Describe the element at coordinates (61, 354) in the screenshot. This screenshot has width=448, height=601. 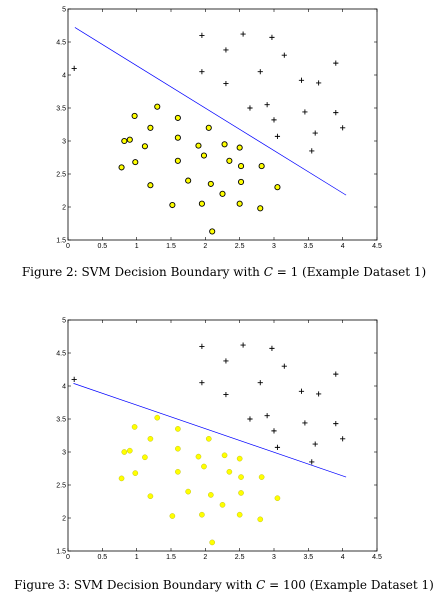
I see `y-tick-label: 4.5` at that location.